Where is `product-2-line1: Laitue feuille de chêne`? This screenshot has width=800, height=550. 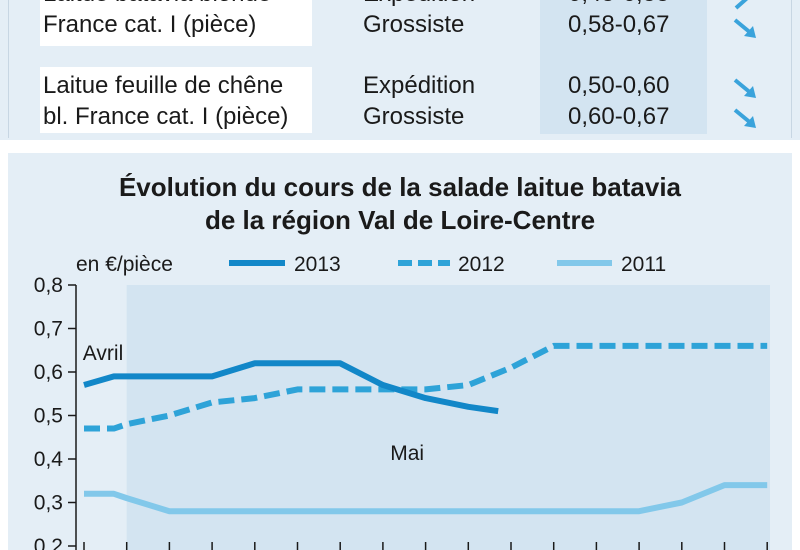 product-2-line1: Laitue feuille de chêne is located at coordinates (163, 85).